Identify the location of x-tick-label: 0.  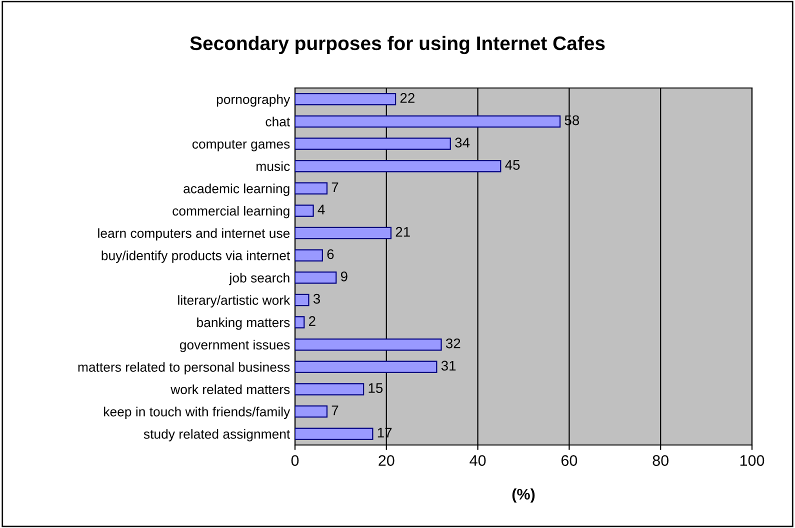
(295, 460).